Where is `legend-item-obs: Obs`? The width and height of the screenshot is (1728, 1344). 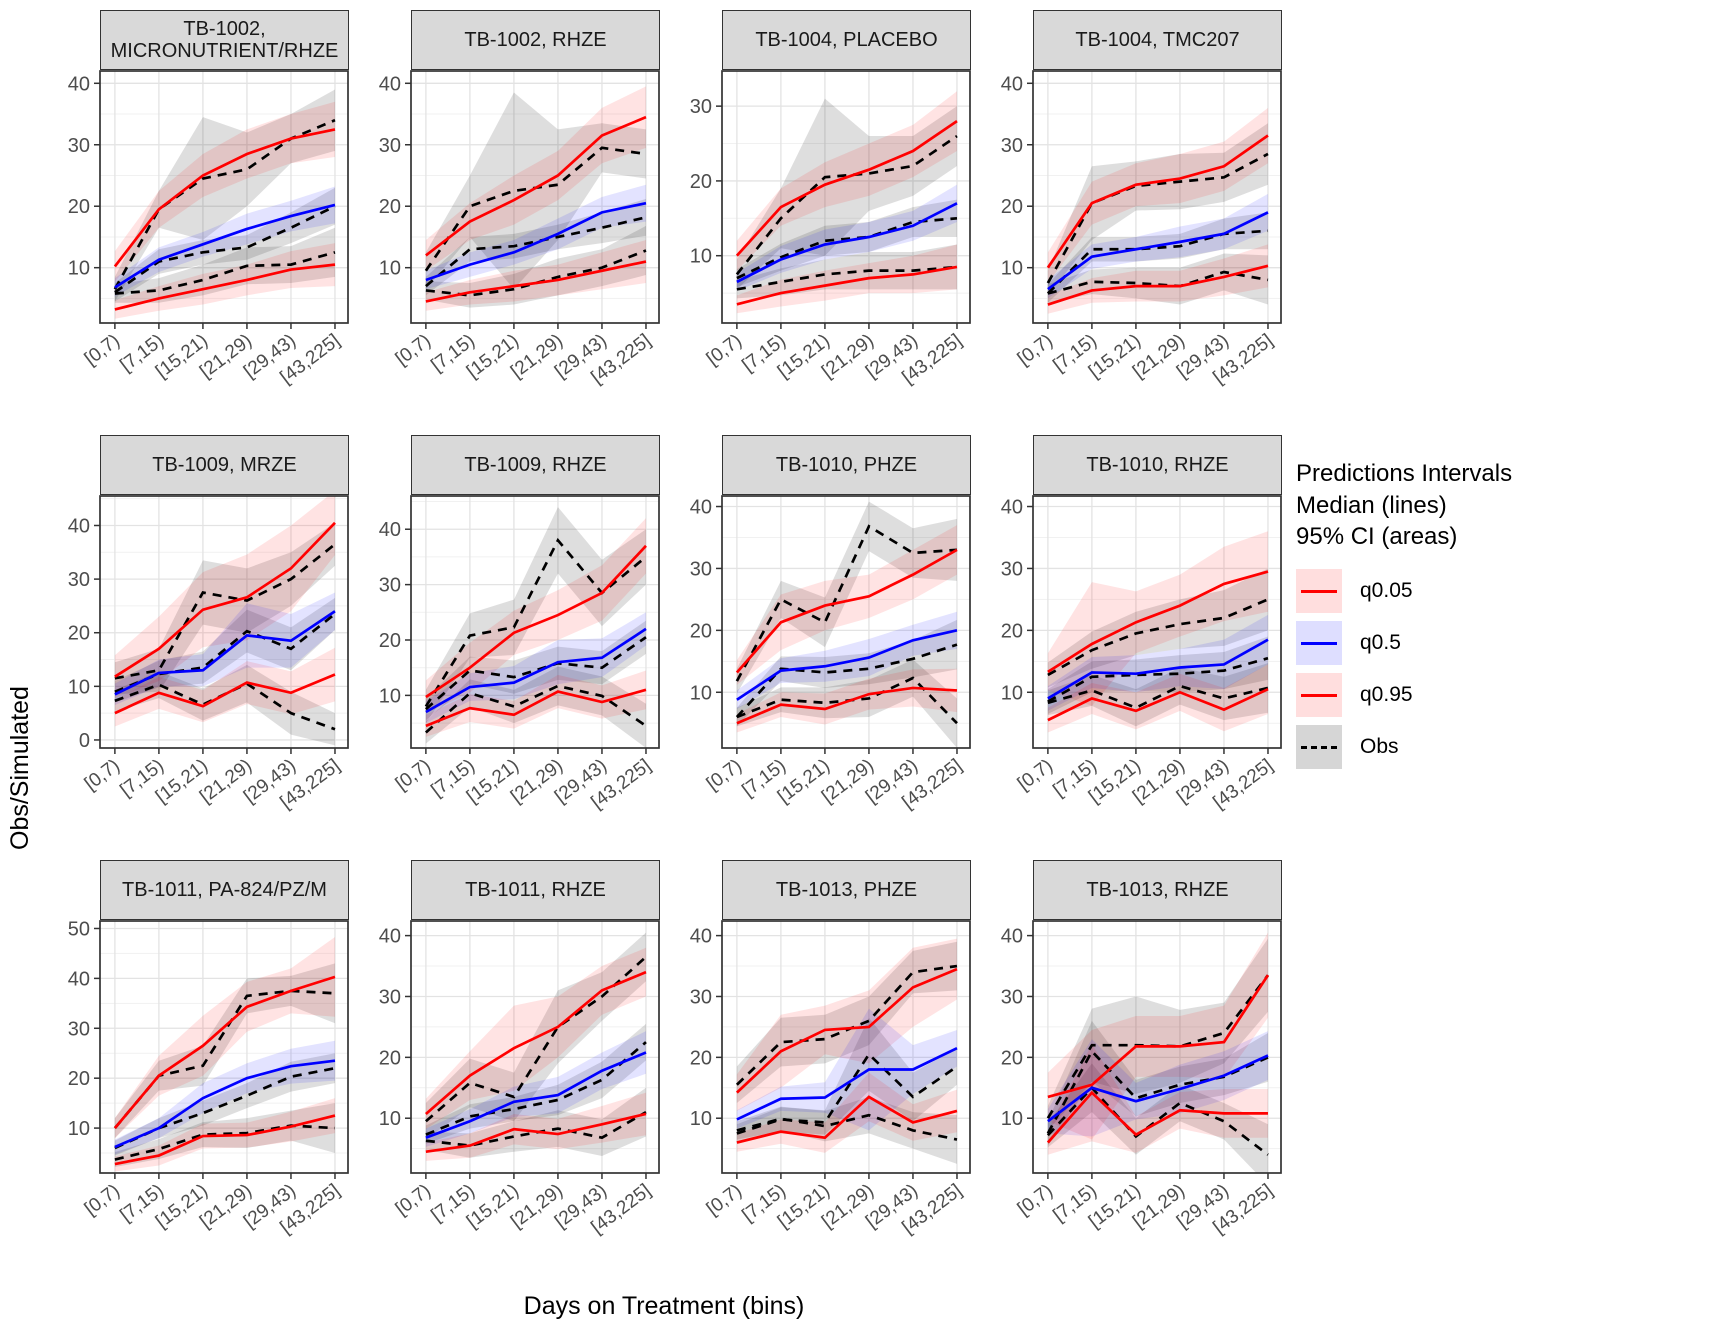 legend-item-obs: Obs is located at coordinates (1506, 747).